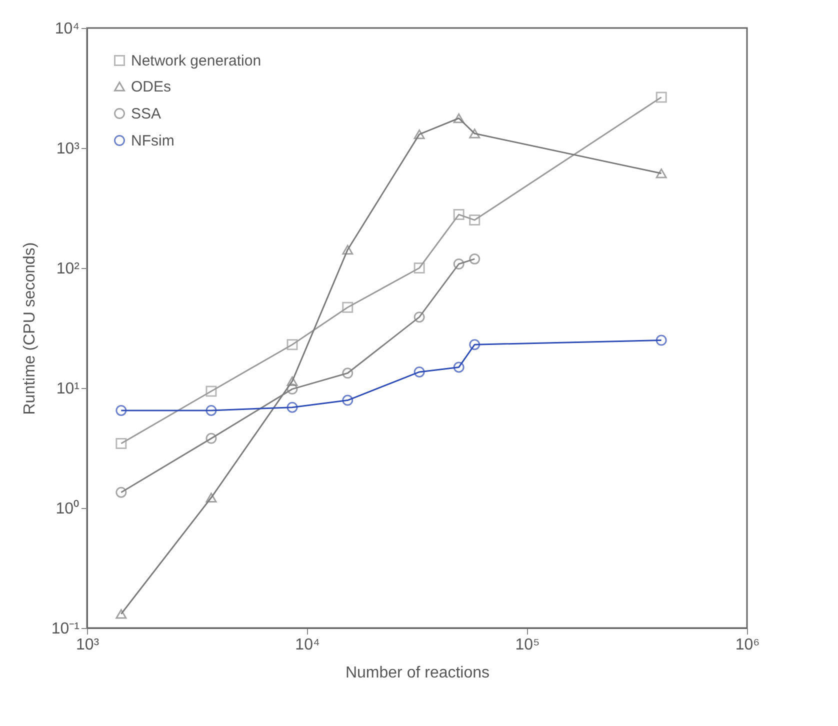 Image resolution: width=838 pixels, height=726 pixels. I want to click on x-tick-label: 10⁶, so click(747, 645).